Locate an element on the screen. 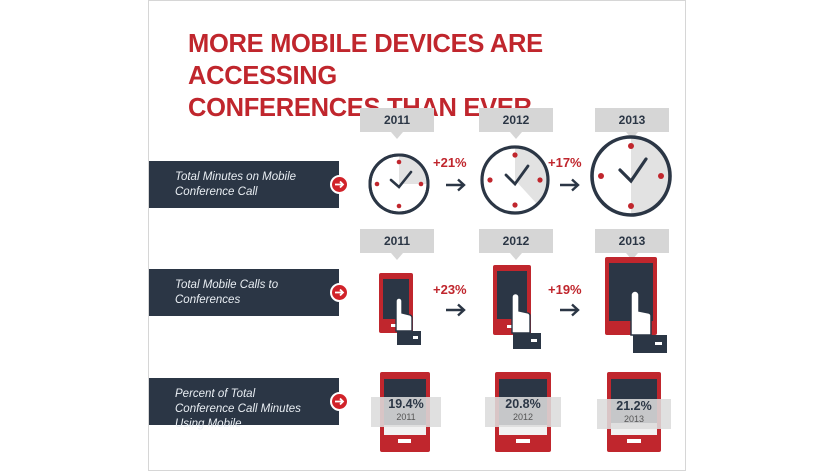 The image size is (840, 473). change-badge: +17% is located at coordinates (565, 162).